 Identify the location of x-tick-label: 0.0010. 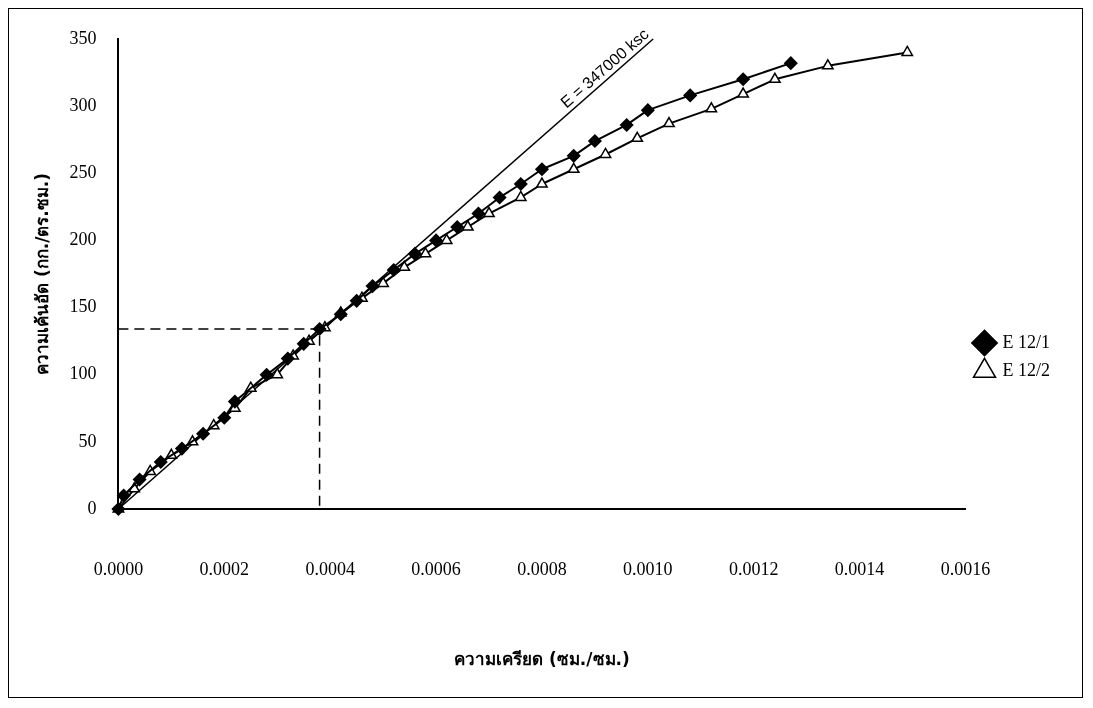
(648, 568).